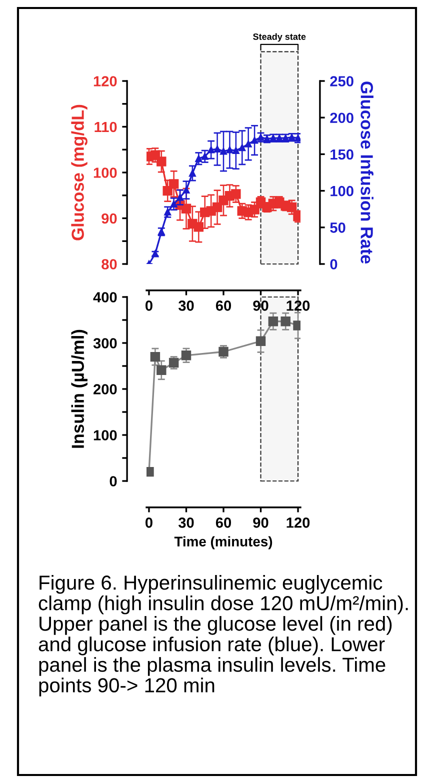 This screenshot has width=422, height=781. What do you see at coordinates (342, 81) in the screenshot?
I see `y2-tick-label: 250` at bounding box center [342, 81].